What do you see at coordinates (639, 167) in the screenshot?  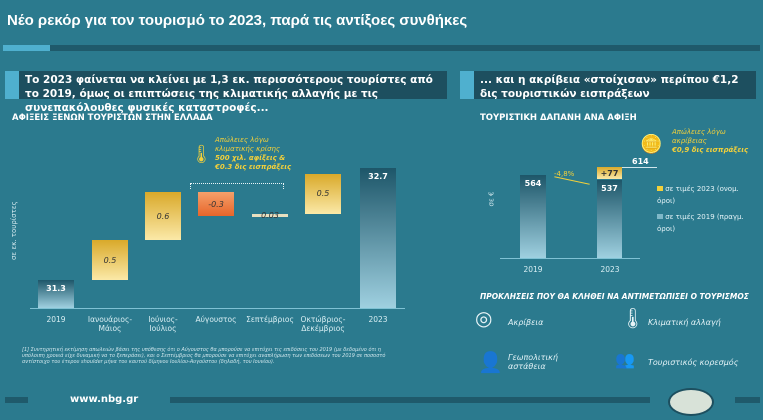 I see `total-line` at bounding box center [639, 167].